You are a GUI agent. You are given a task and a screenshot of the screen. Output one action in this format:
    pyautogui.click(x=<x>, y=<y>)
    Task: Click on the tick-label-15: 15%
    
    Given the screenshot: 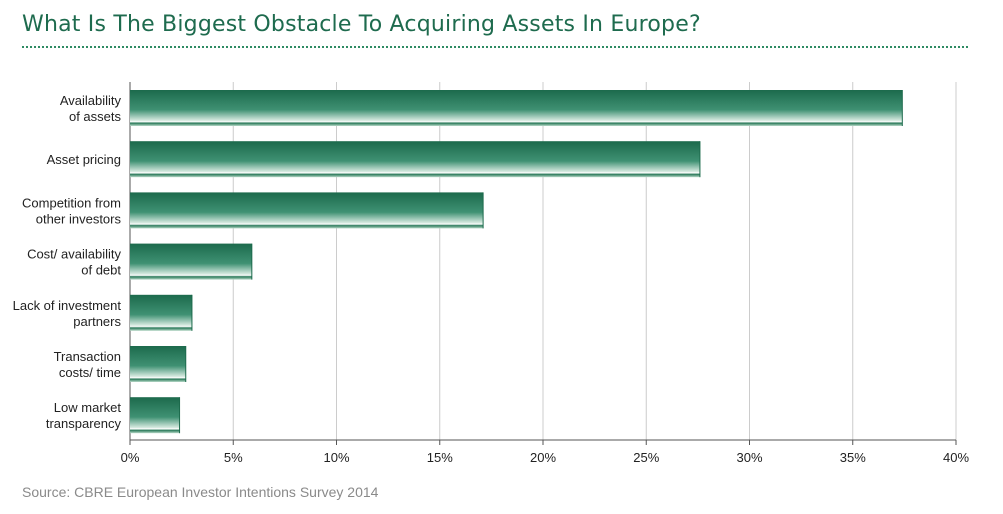 What is the action you would take?
    pyautogui.click(x=440, y=457)
    